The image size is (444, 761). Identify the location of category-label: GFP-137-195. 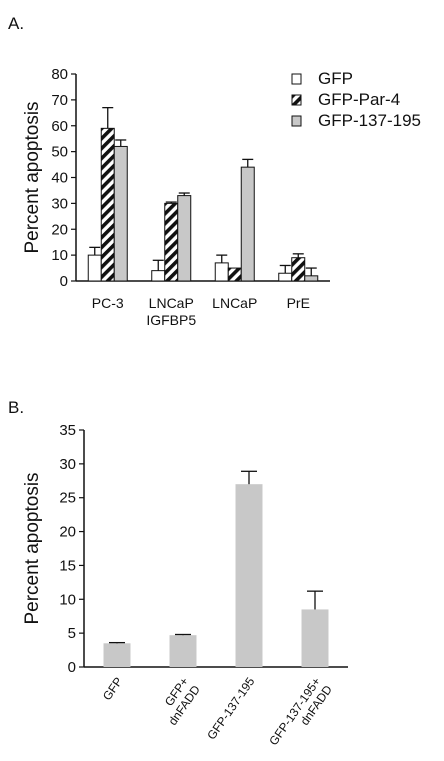
(230, 708).